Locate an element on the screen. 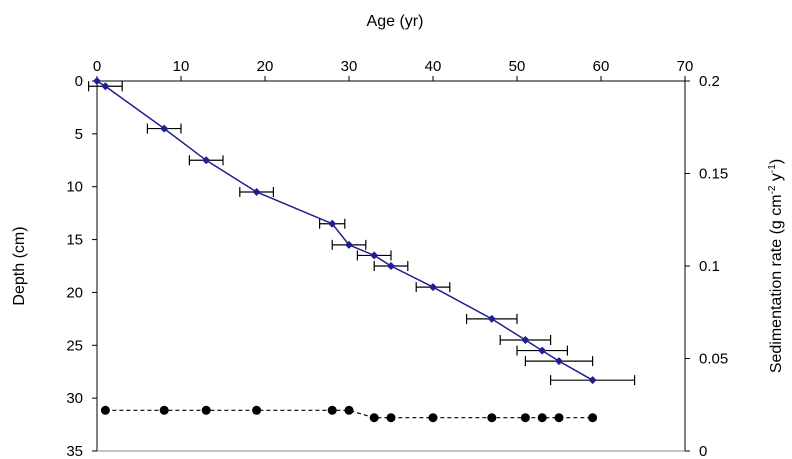  top-tick-label: 50 is located at coordinates (517, 66).